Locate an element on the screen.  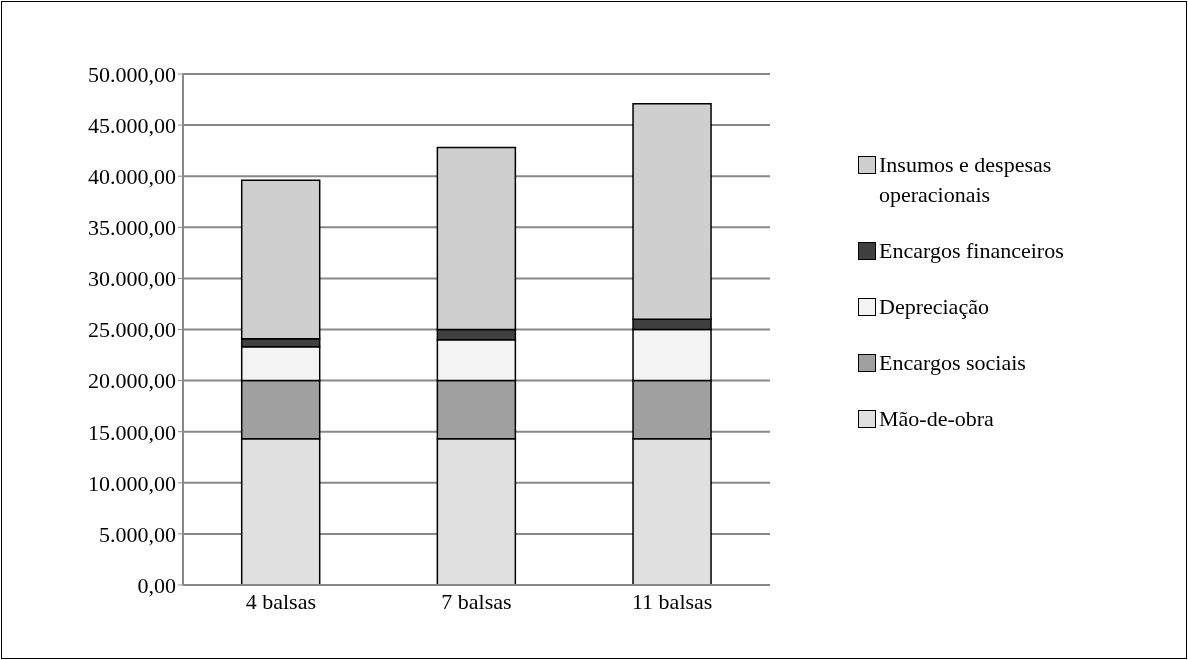
y-tick-label: 5.000,00 is located at coordinates (137, 534).